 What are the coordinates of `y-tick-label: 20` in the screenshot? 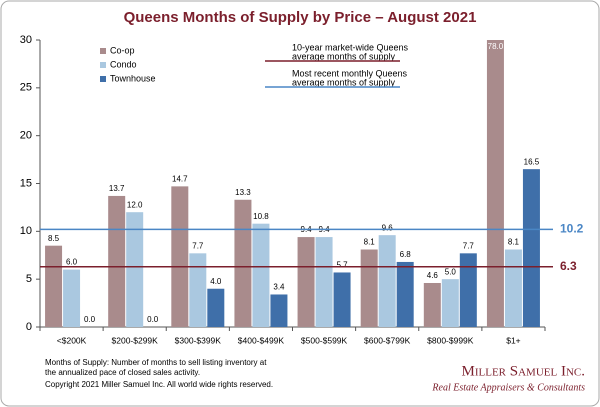 It's located at (26, 136).